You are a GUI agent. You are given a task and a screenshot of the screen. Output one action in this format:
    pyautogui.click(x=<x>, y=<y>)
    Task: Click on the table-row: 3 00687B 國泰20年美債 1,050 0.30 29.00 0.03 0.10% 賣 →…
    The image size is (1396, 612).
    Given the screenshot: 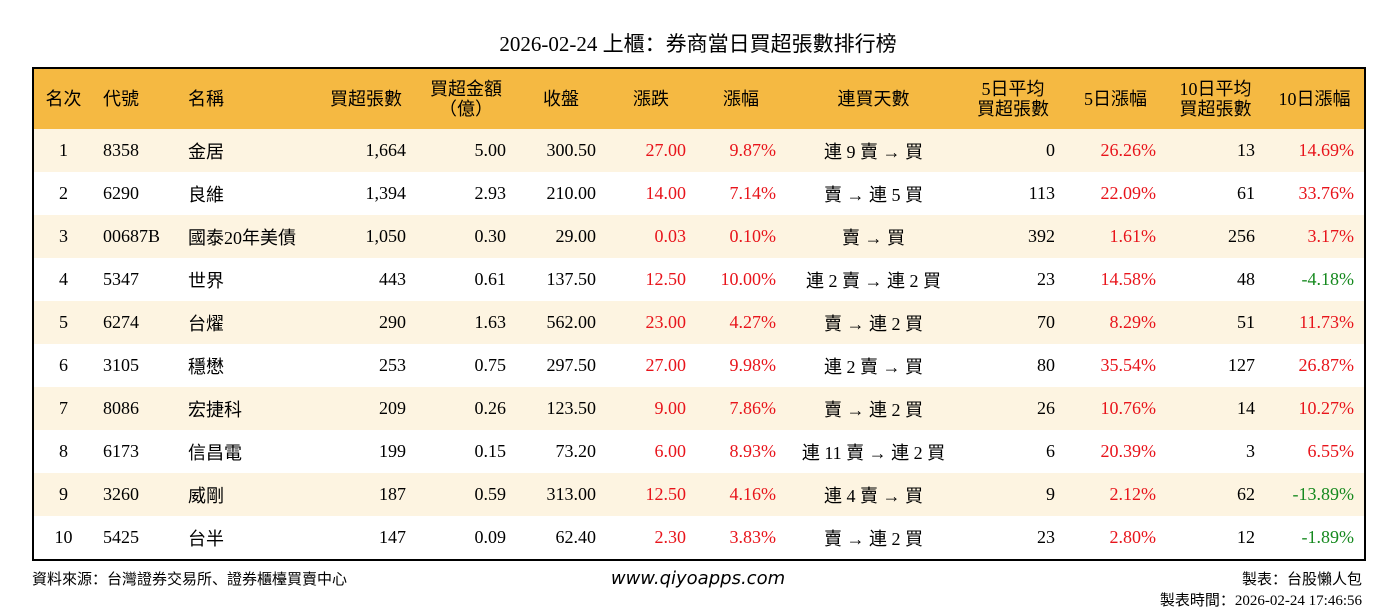 What is the action you would take?
    pyautogui.click(x=699, y=236)
    